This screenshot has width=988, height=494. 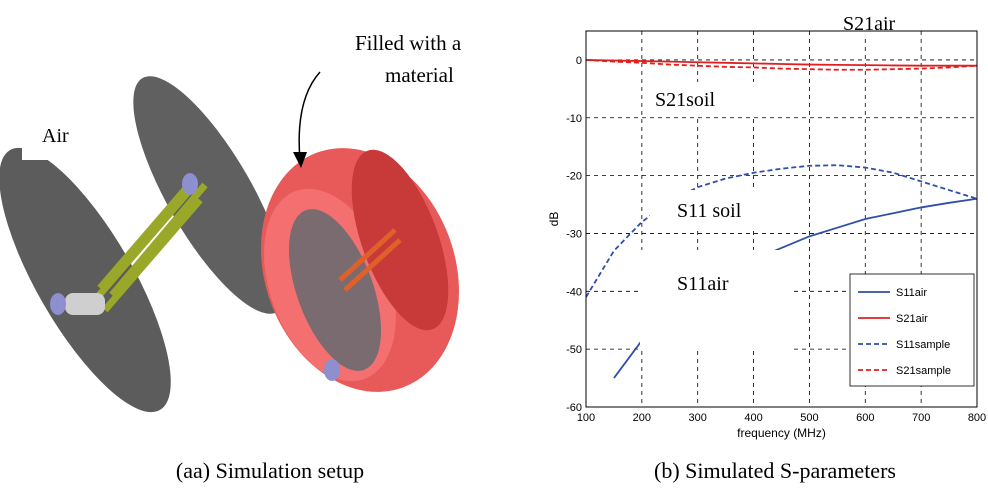 I want to click on x-tick-label: 100, so click(x=586, y=418).